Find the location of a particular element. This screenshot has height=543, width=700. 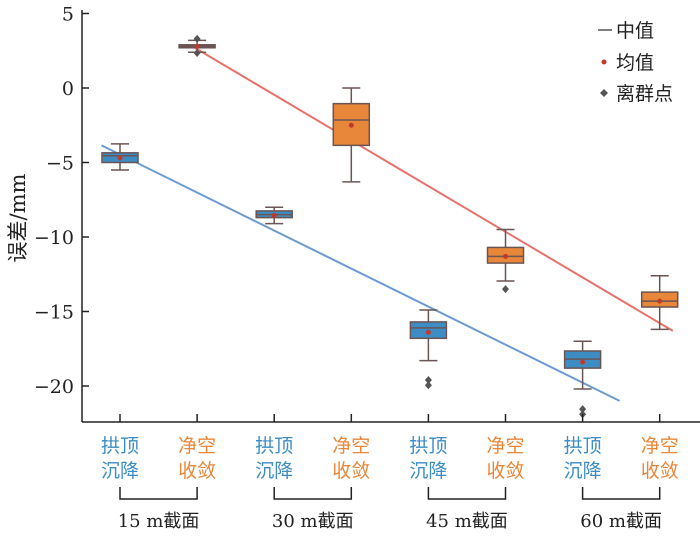

legend-label-outlier: 离群点 is located at coordinates (644, 94).